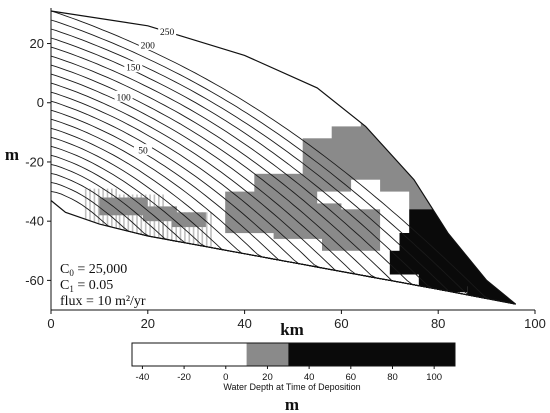 This screenshot has width=550, height=413. I want to click on c0-label: C0 = 25,000, so click(93, 270).